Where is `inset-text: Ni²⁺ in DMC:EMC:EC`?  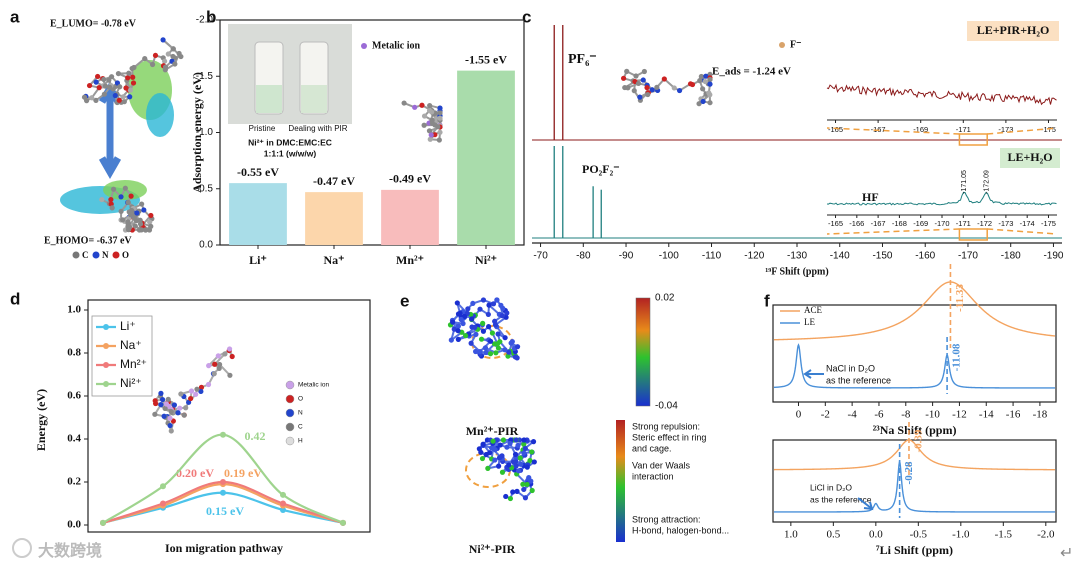 inset-text: Ni²⁺ in DMC:EMC:EC is located at coordinates (290, 142).